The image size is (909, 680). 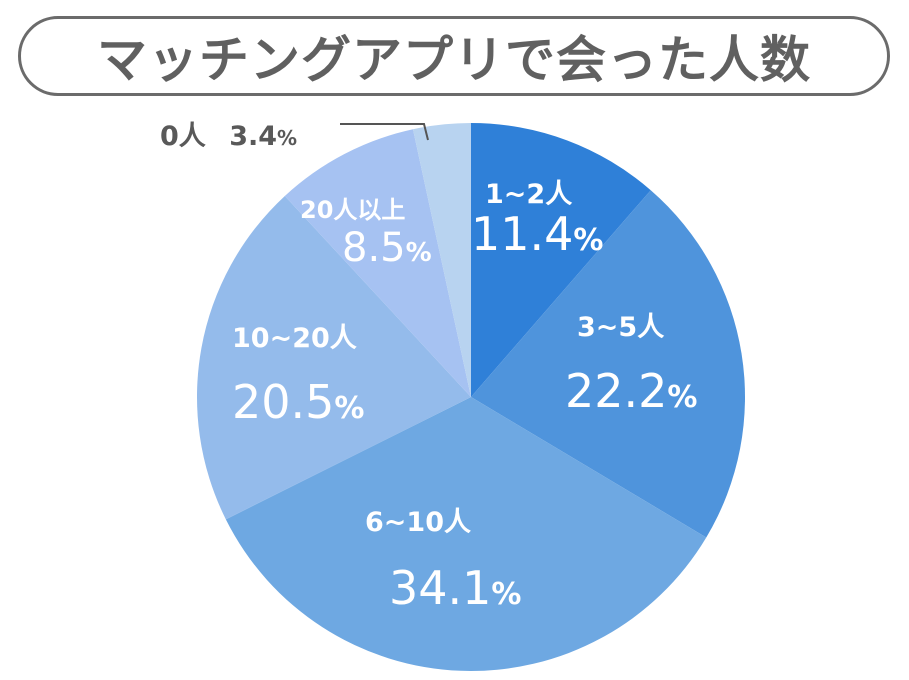 I want to click on chart-title: マッチングアプリで会った人数, so click(x=454, y=60).